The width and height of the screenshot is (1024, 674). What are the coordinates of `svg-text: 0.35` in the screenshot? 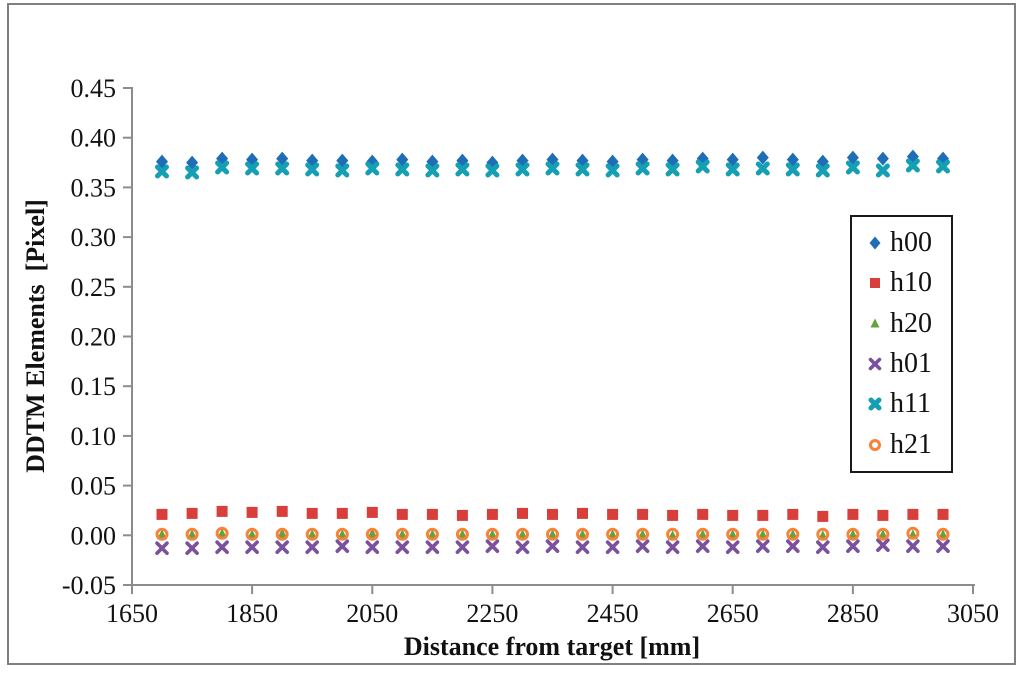 It's located at (94, 187).